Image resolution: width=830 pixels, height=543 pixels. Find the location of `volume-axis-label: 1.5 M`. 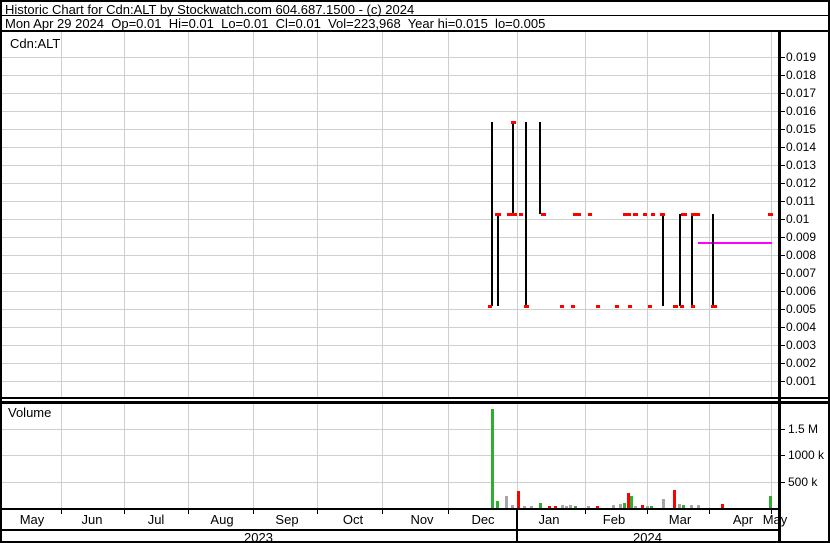

volume-axis-label: 1.5 M is located at coordinates (803, 429).